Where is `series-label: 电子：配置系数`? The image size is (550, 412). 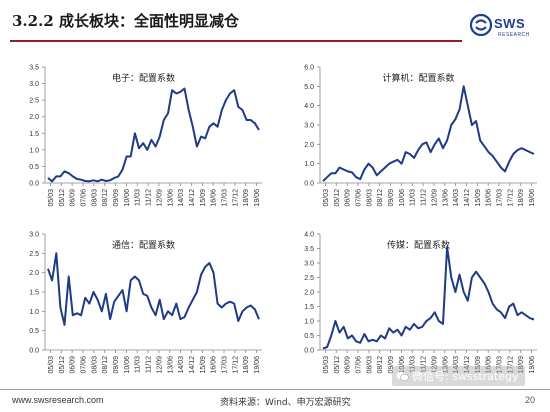
series-label: 电子：配置系数 is located at coordinates (143, 78).